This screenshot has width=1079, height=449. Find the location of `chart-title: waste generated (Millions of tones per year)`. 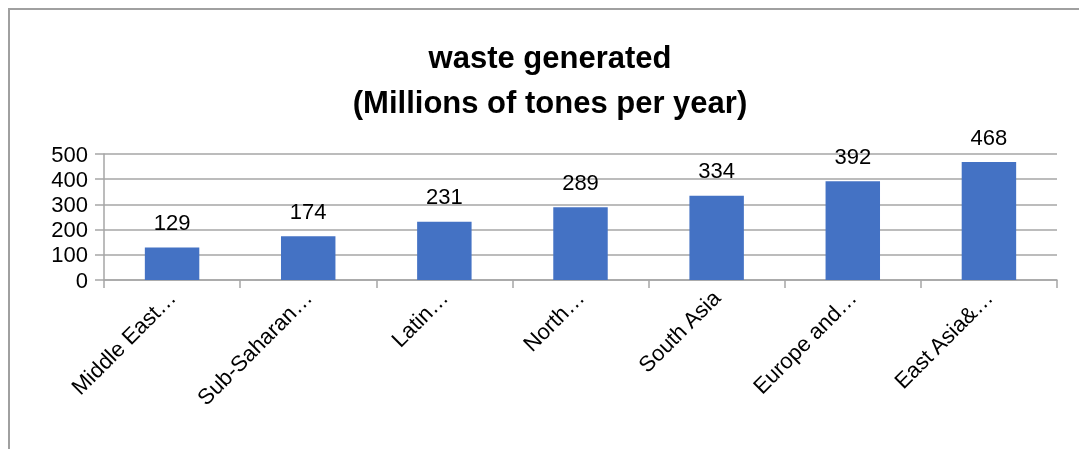

chart-title: waste generated (Millions of tones per year) is located at coordinates (550, 80).